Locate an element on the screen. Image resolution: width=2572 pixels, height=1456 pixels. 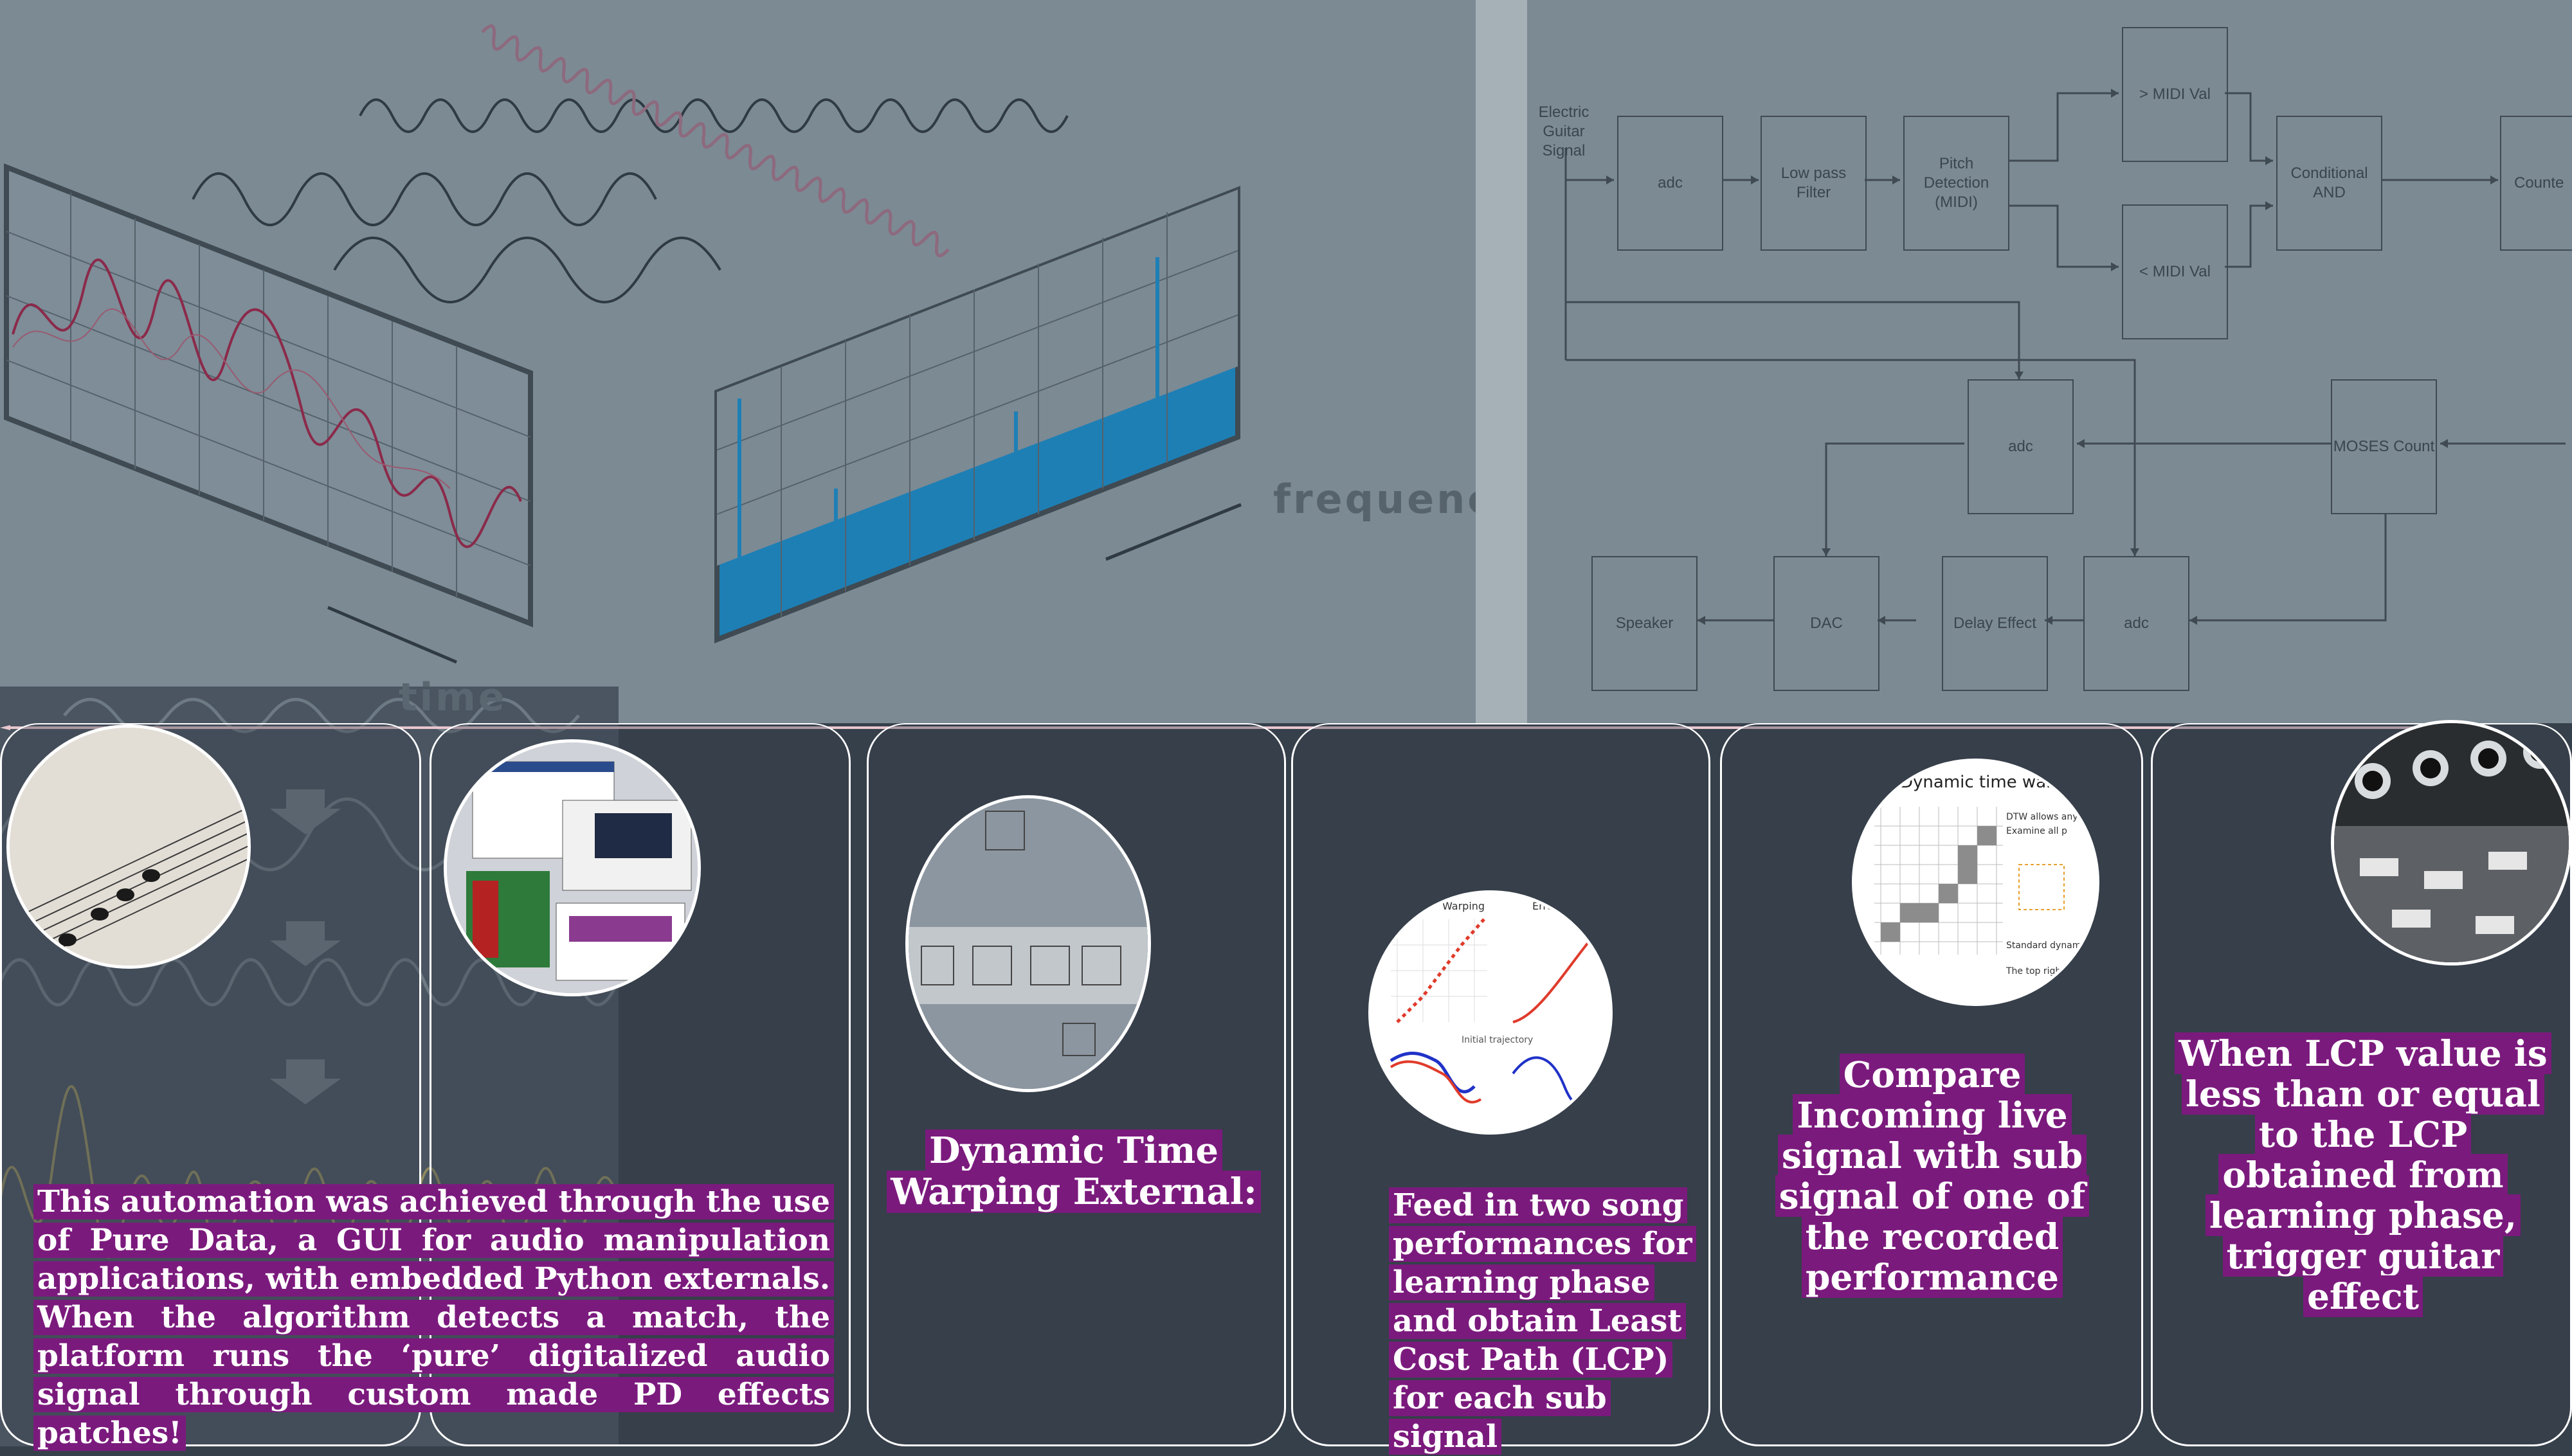
time-domain-panel is located at coordinates (268, 395).